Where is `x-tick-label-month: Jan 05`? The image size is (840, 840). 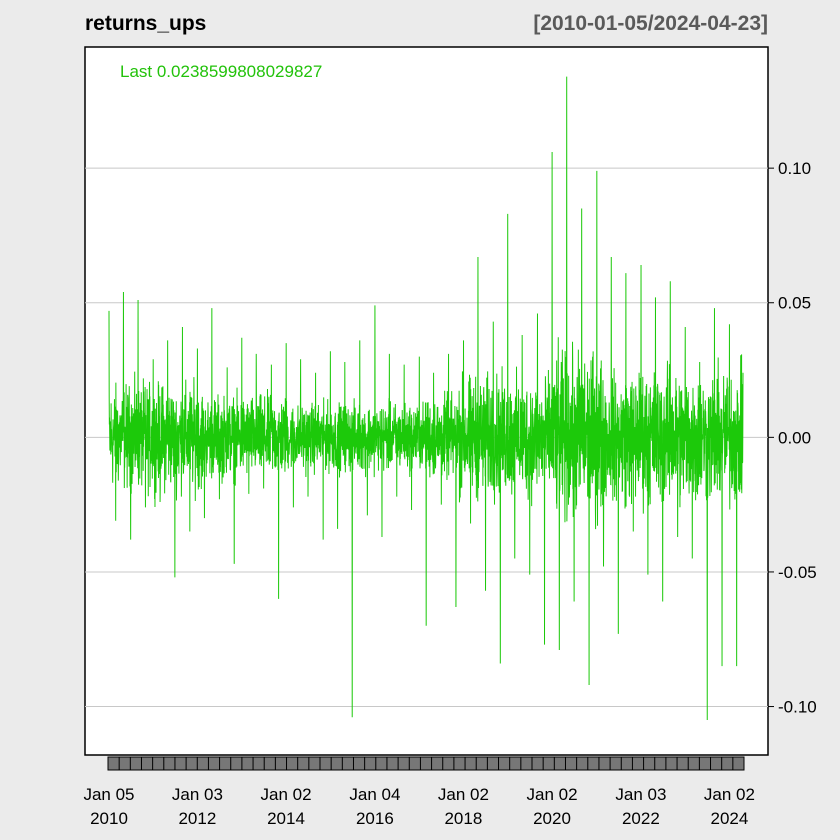
x-tick-label-month: Jan 05 is located at coordinates (108, 794).